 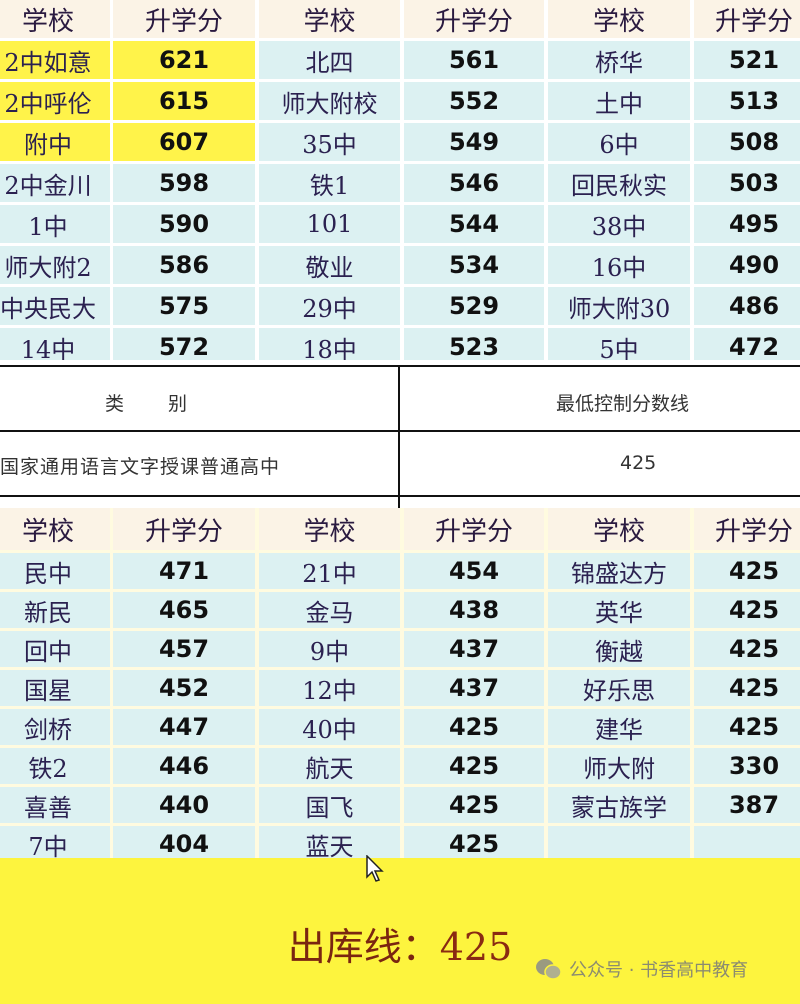 I want to click on cutoff-line: 出库线：425, so click(x=400, y=943).